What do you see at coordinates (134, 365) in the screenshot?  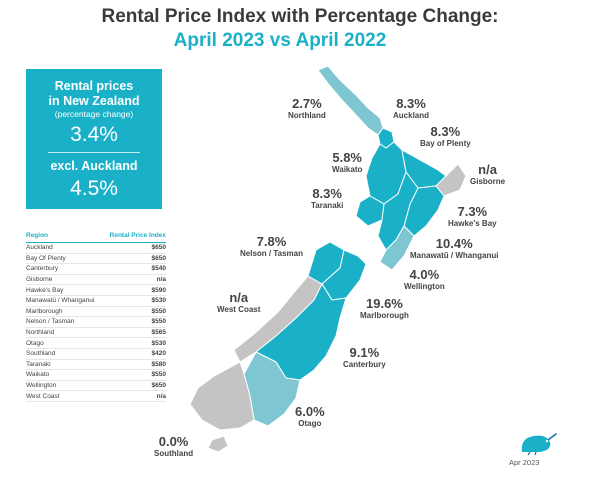 I see `table-cell-value: $580` at bounding box center [134, 365].